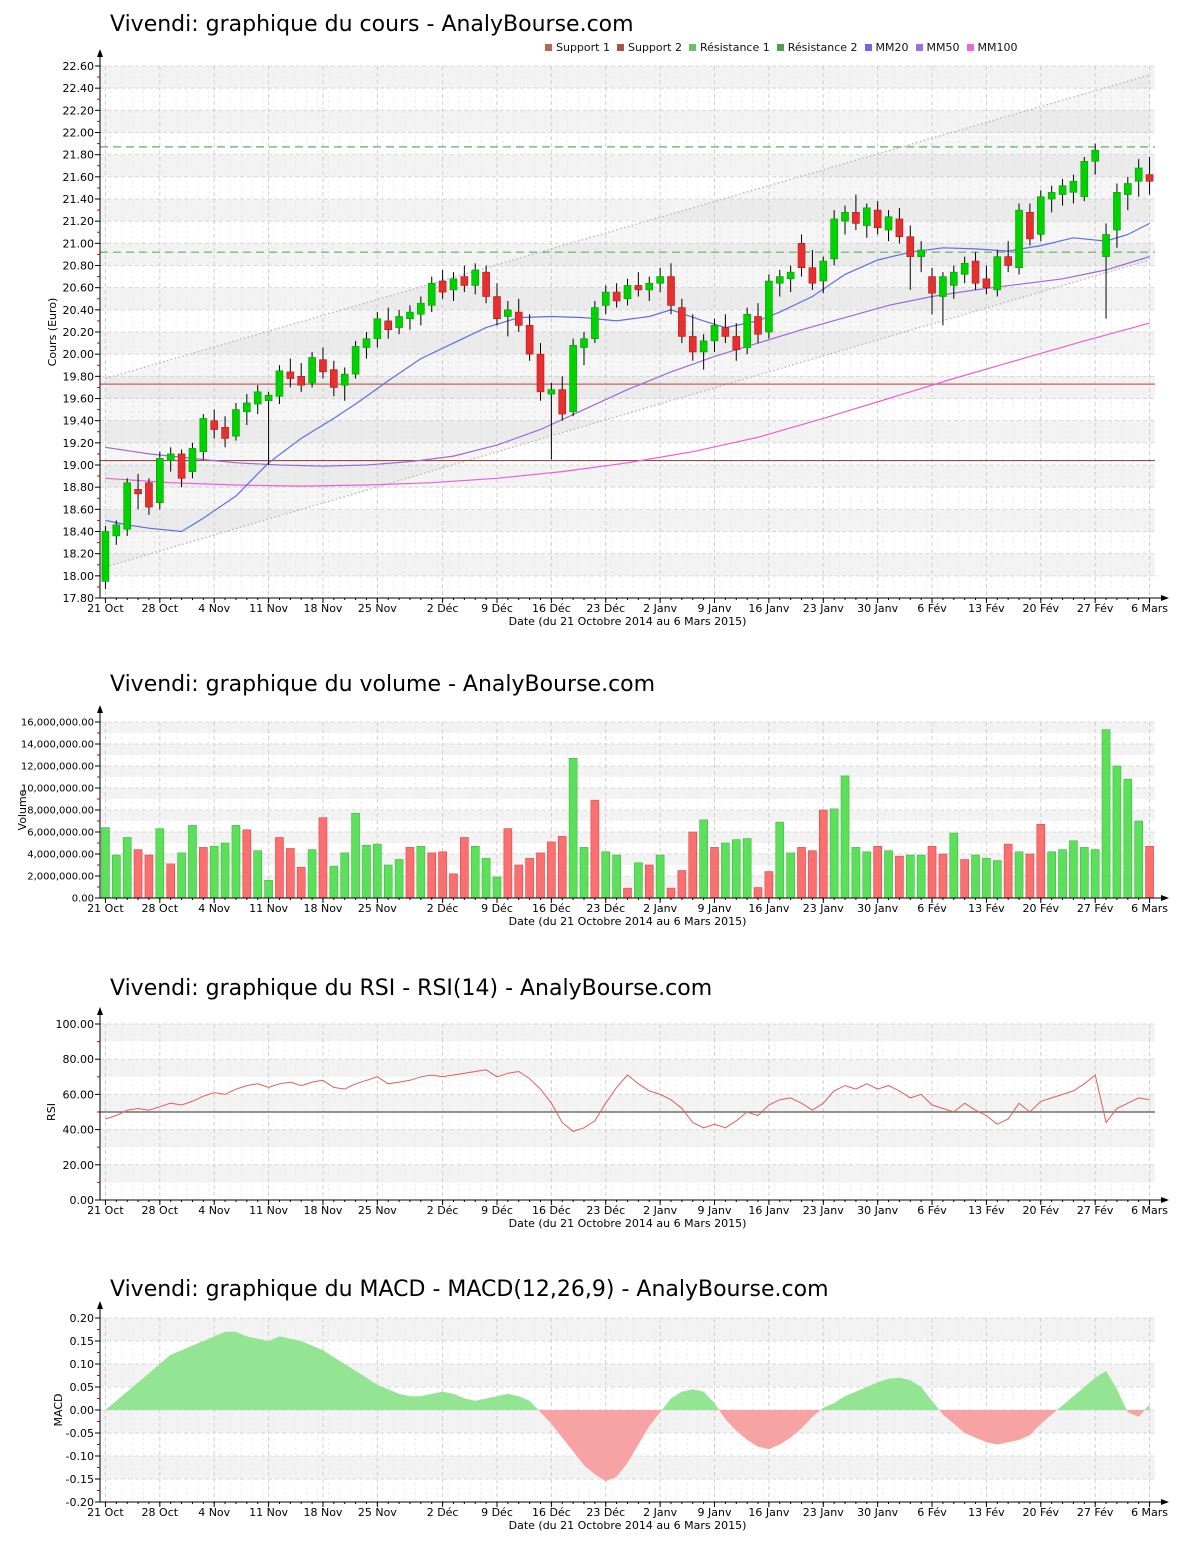  I want to click on svg-text: 21.80, so click(79, 155).